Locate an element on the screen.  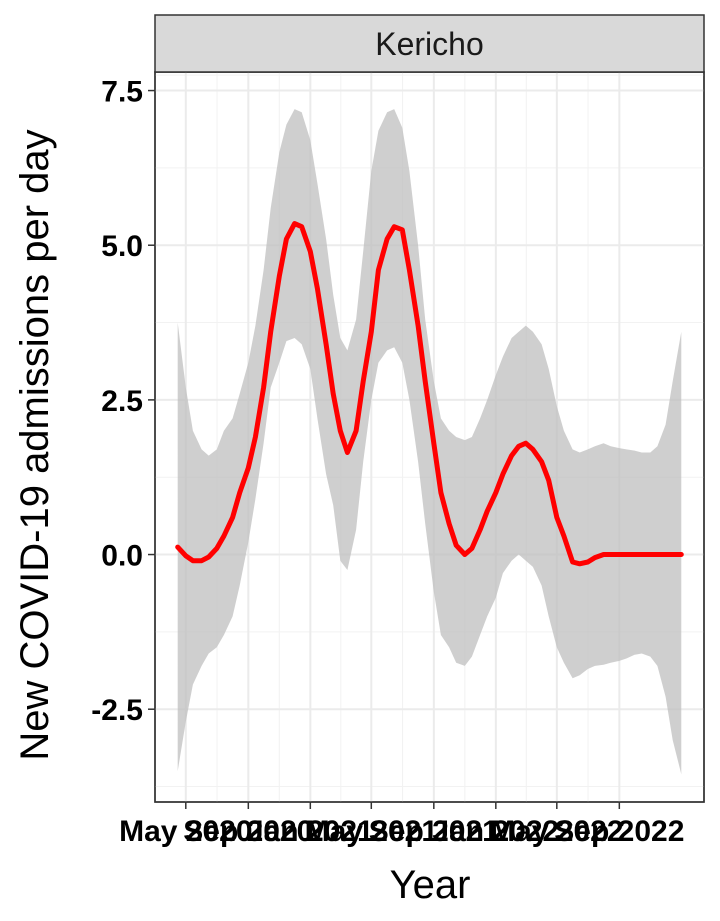
x-tick-label: May 2021 is located at coordinates (371, 831).